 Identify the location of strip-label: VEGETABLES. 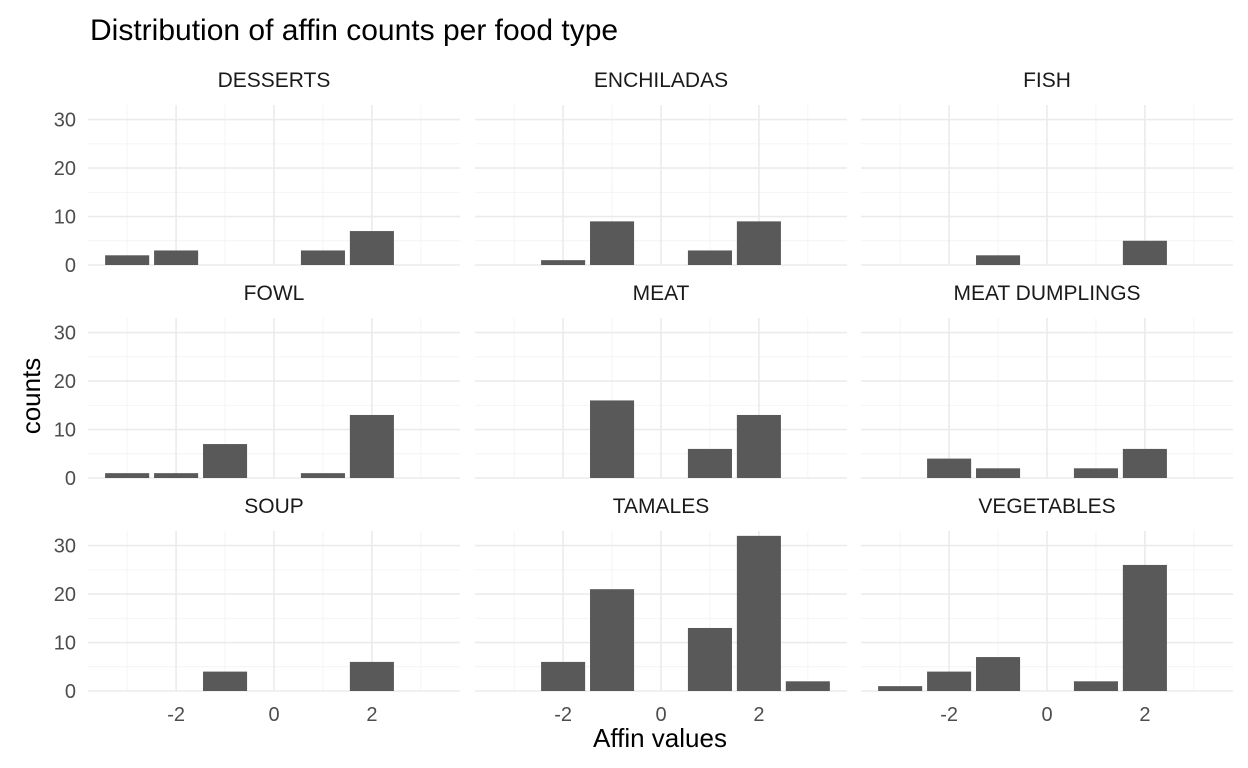
(1046, 506).